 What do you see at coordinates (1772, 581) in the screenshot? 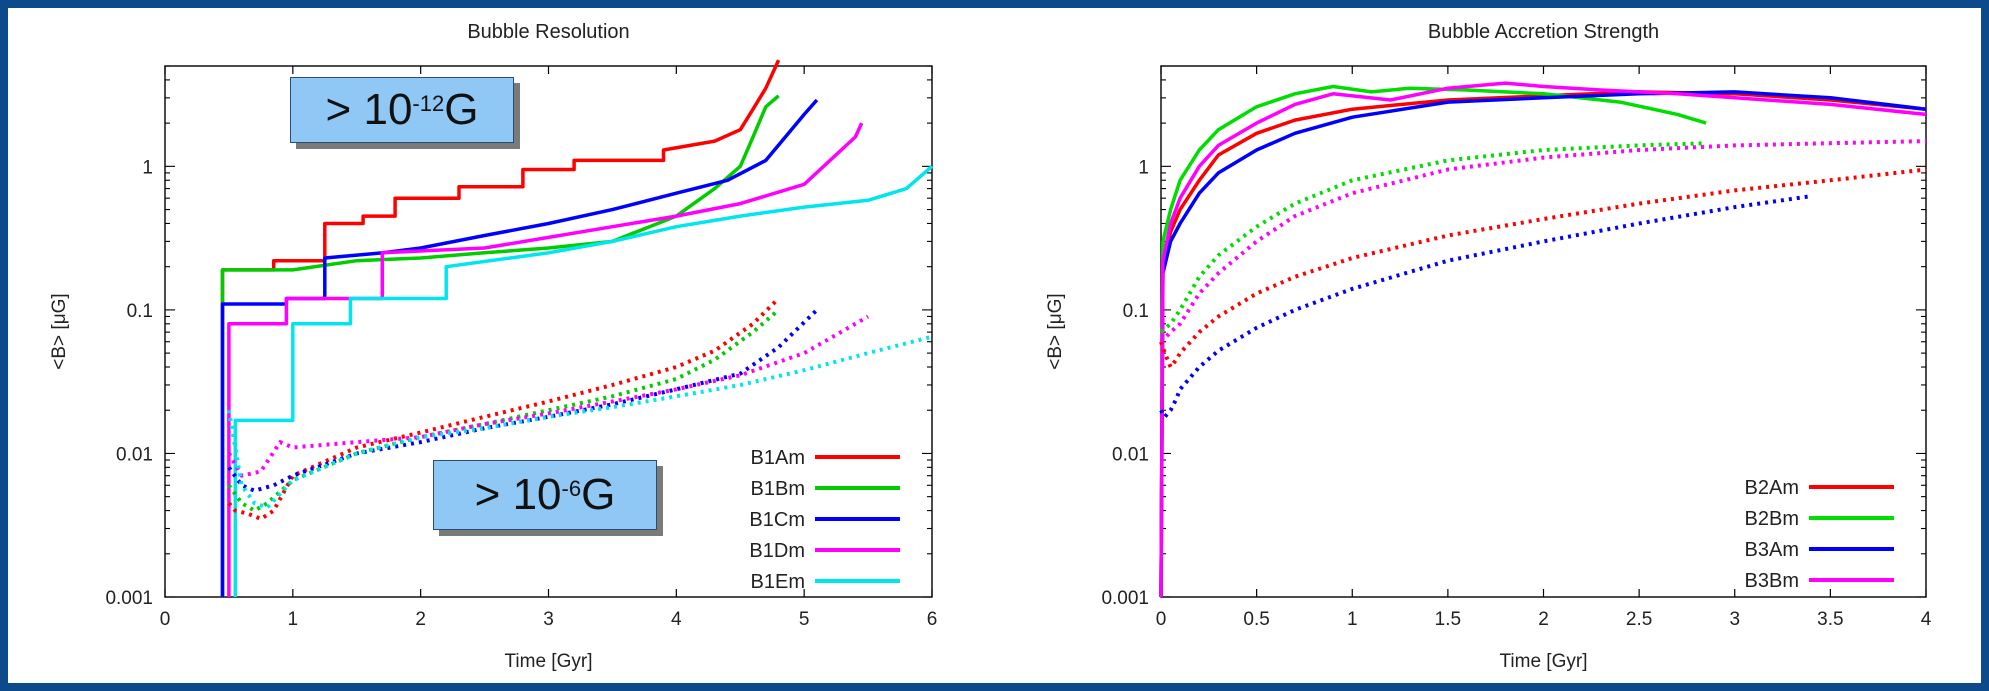
I see `legend-label: B3Bm` at bounding box center [1772, 581].